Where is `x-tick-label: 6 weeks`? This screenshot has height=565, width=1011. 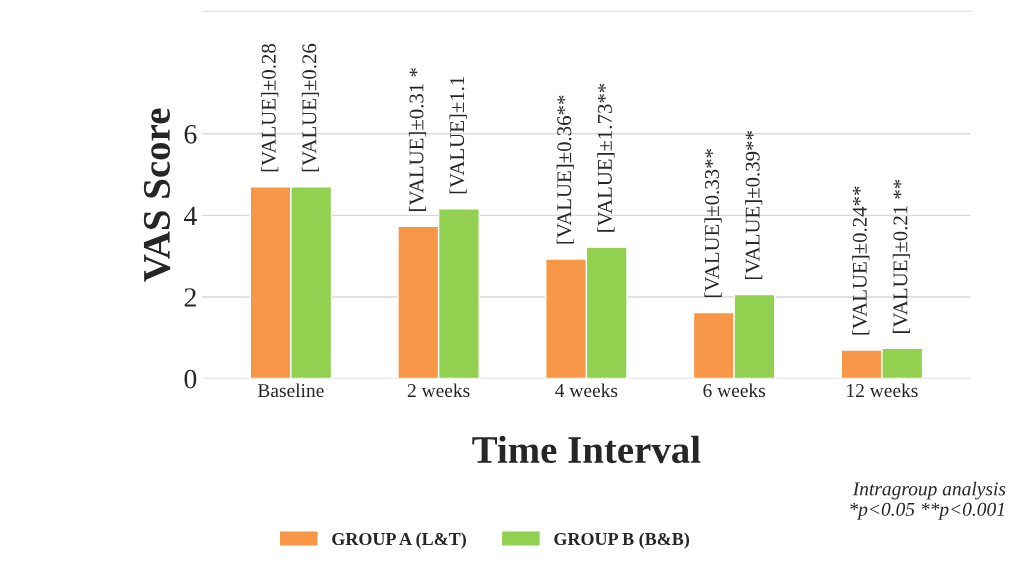 x-tick-label: 6 weeks is located at coordinates (734, 390).